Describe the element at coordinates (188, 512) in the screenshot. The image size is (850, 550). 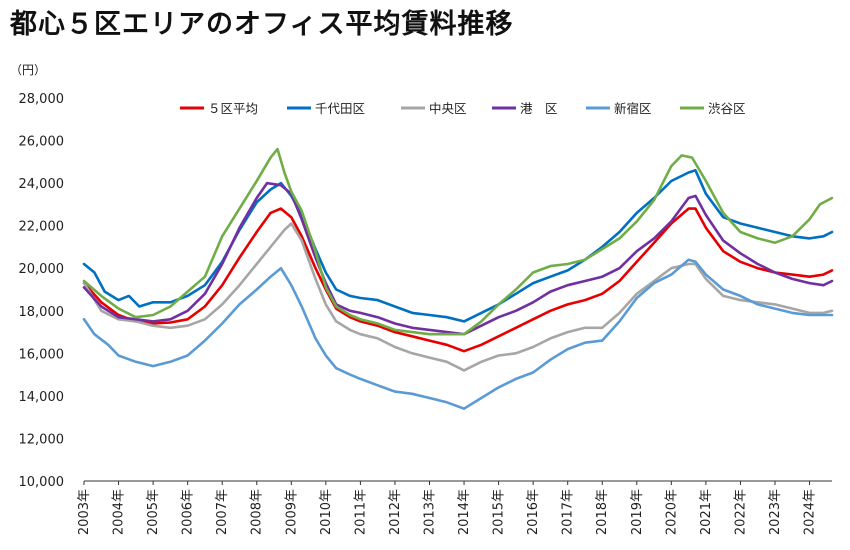
I see `x-tick-label: 2006年` at that location.